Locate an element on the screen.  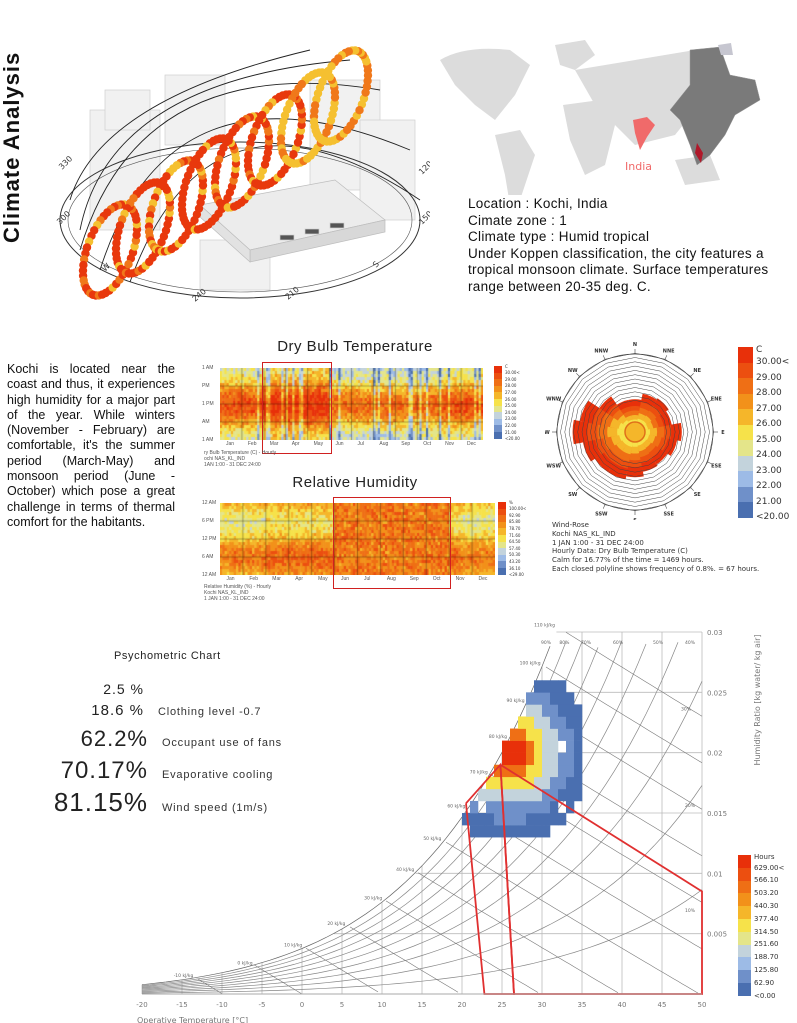
legend-label: 22.00 is located at coordinates (511, 425).